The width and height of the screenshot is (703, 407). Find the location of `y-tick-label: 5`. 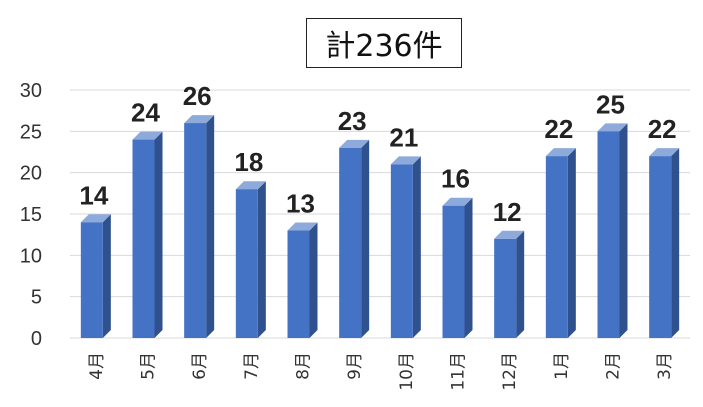

y-tick-label: 5 is located at coordinates (36, 298).